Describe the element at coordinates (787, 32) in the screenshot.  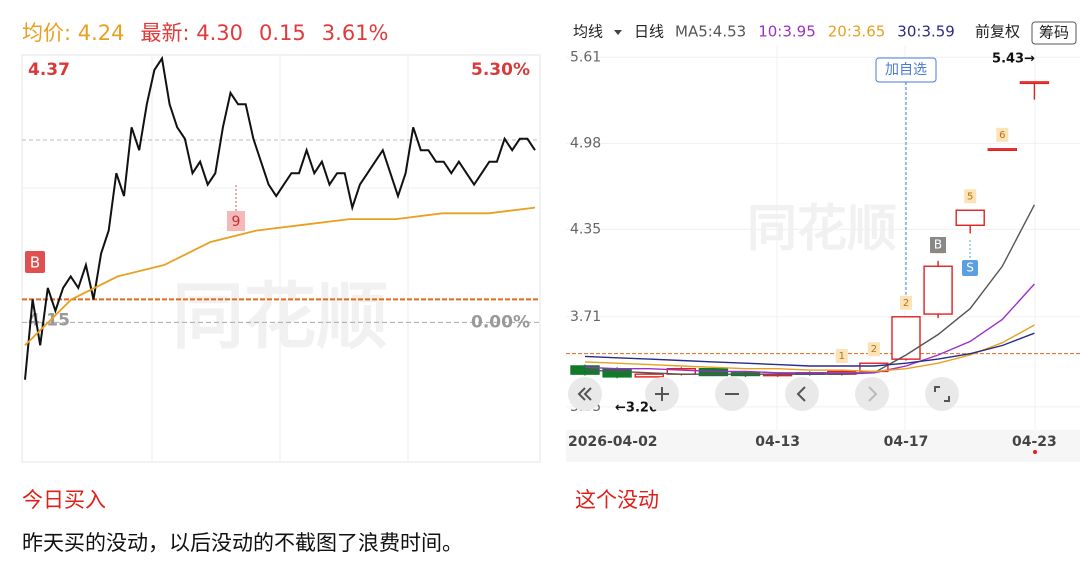
I see `legend-entry: 10:3.95` at that location.